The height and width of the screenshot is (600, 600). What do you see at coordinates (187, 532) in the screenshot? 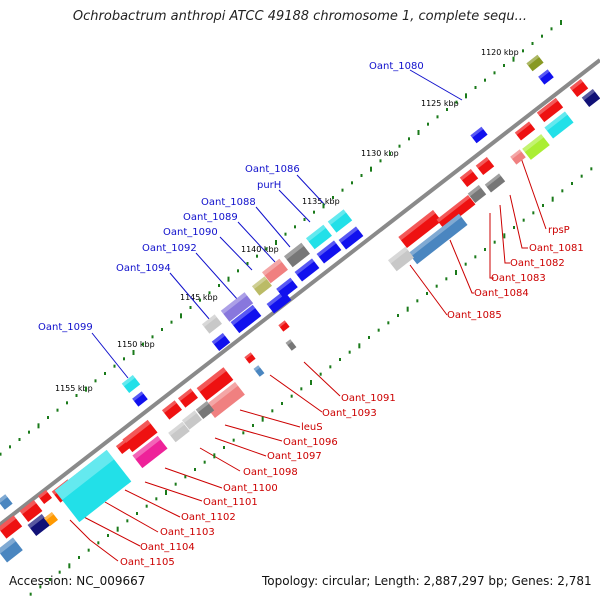
I see `gene-label: Oant_1103` at bounding box center [187, 532].